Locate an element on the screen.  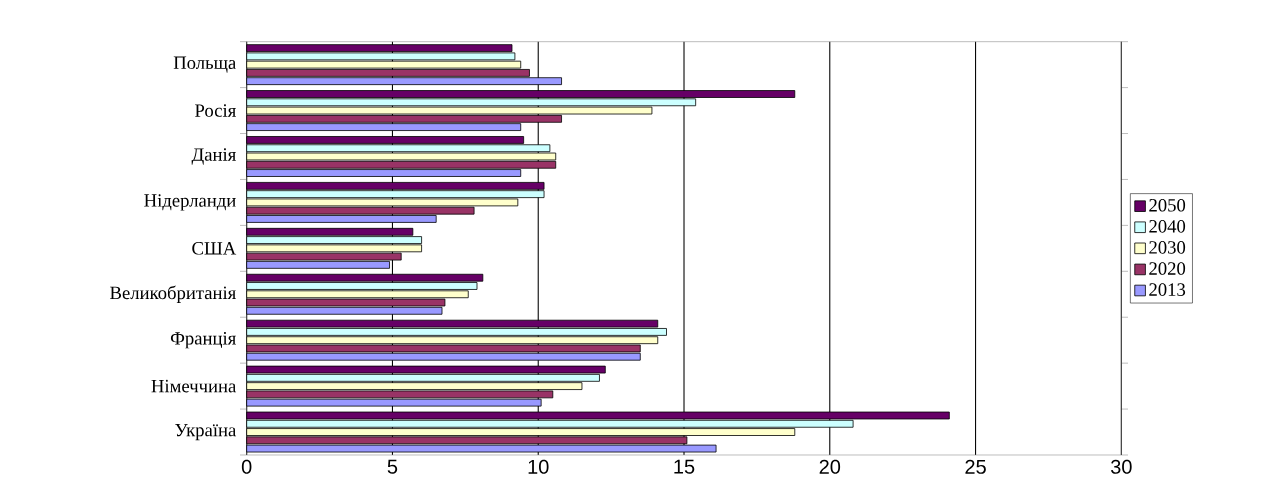
legend-label: 2030 is located at coordinates (1167, 247).